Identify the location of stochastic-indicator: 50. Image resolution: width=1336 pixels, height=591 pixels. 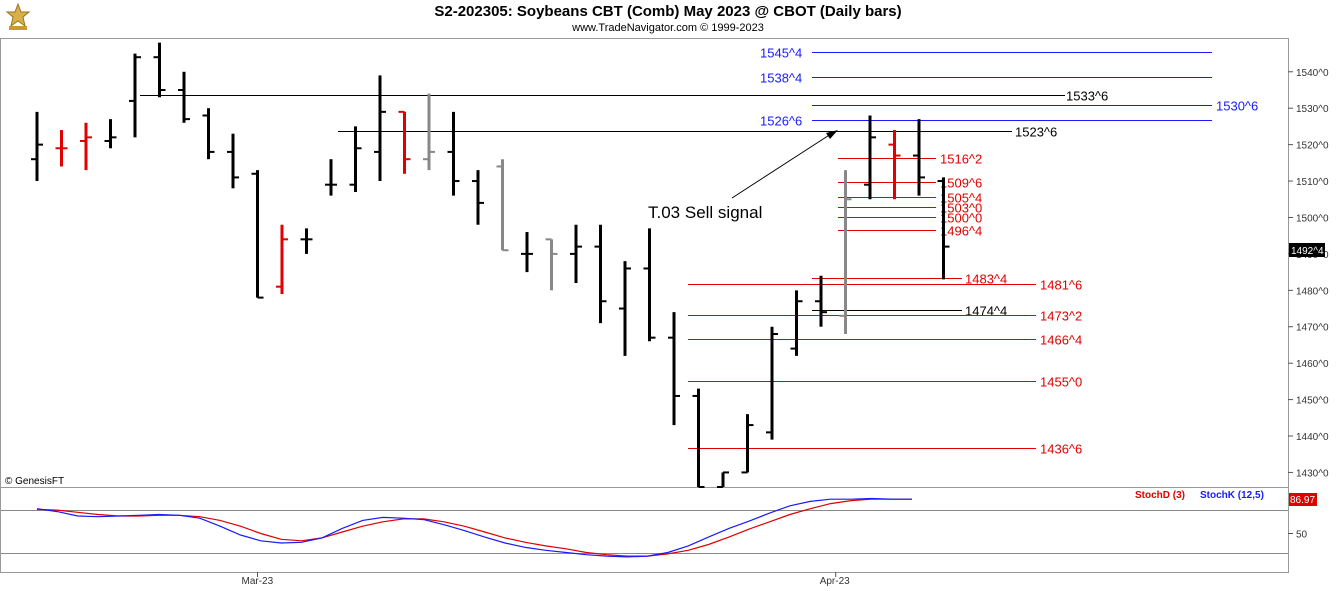
(672, 527).